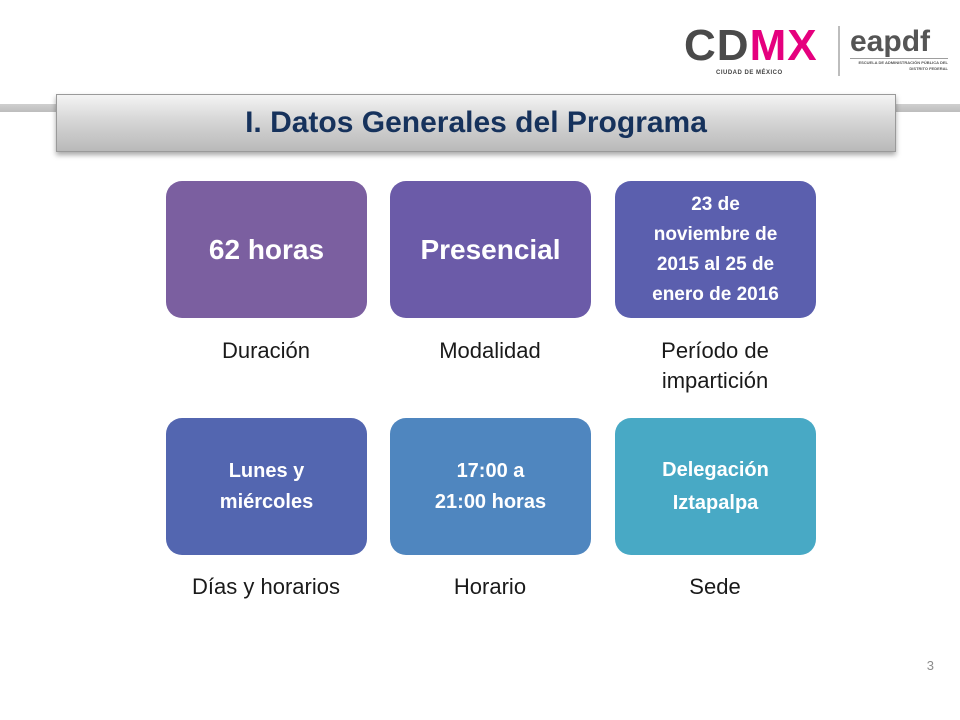 The image size is (960, 720). What do you see at coordinates (715, 586) in the screenshot?
I see `venue-caption: Sede` at bounding box center [715, 586].